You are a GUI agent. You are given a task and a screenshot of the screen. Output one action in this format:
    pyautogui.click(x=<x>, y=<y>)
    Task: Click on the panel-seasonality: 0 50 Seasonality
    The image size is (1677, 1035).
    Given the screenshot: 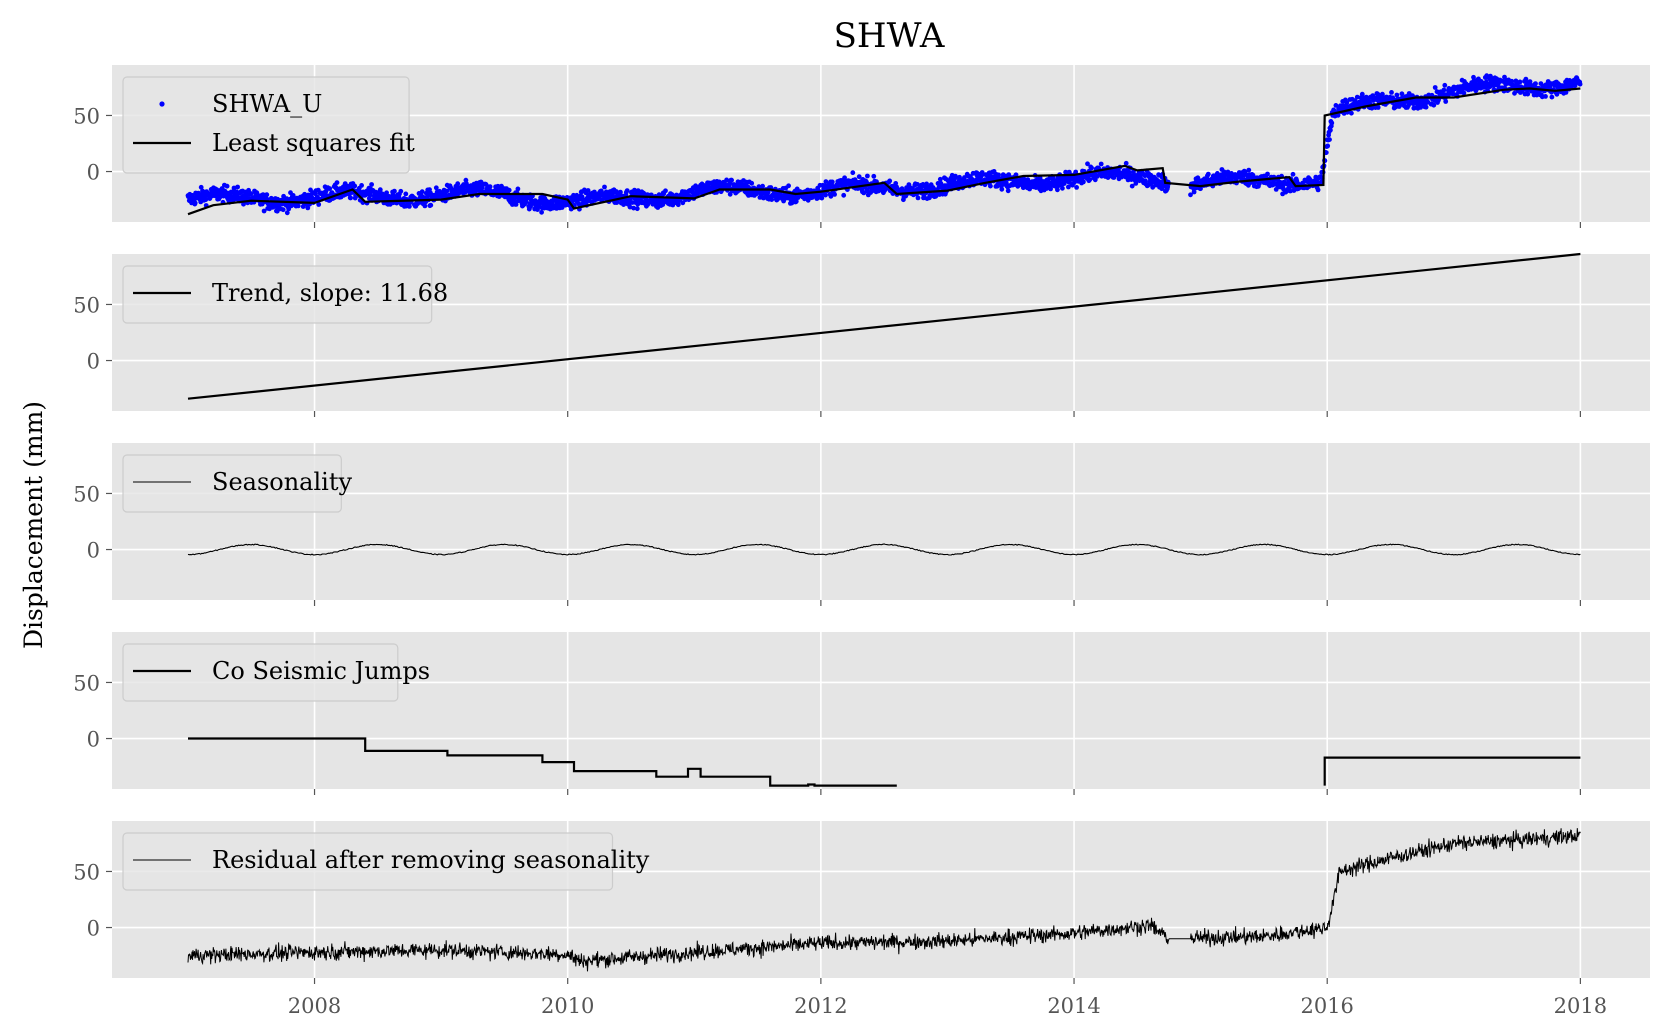 What is the action you would take?
    pyautogui.click(x=861, y=524)
    